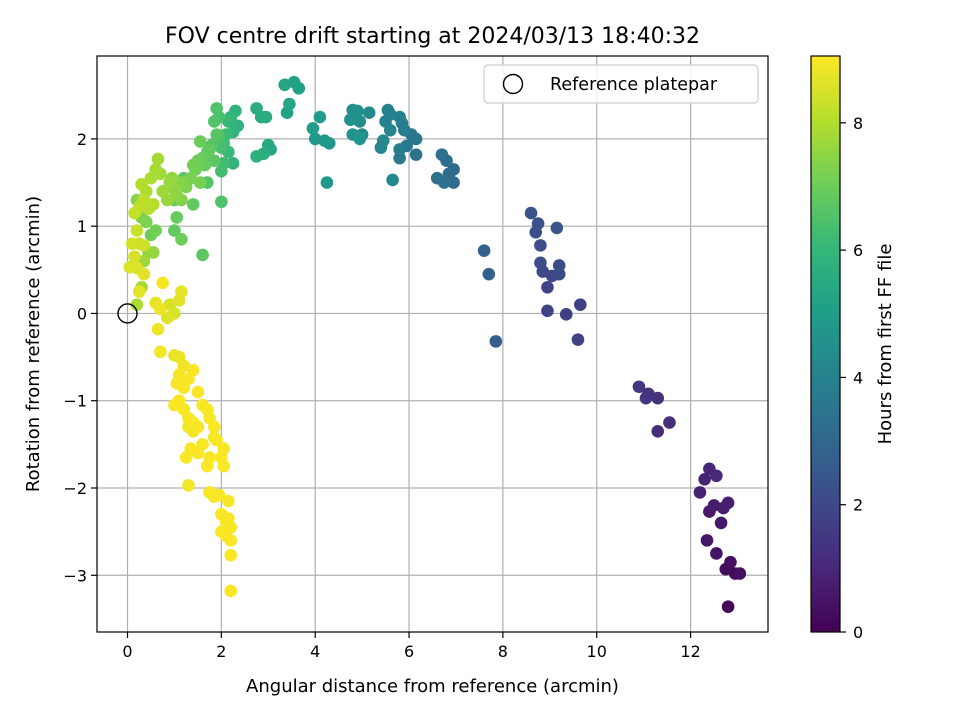 The image size is (960, 720). Describe the element at coordinates (858, 123) in the screenshot. I see `colorbar-tick-label: 8` at that location.